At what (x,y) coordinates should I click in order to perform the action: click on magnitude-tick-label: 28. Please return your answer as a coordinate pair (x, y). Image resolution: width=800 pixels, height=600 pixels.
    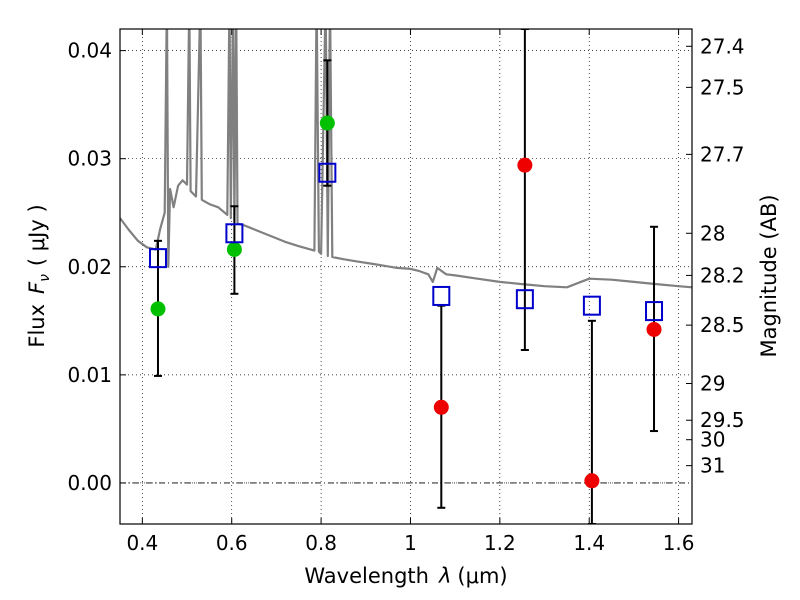
    Looking at the image, I should click on (712, 233).